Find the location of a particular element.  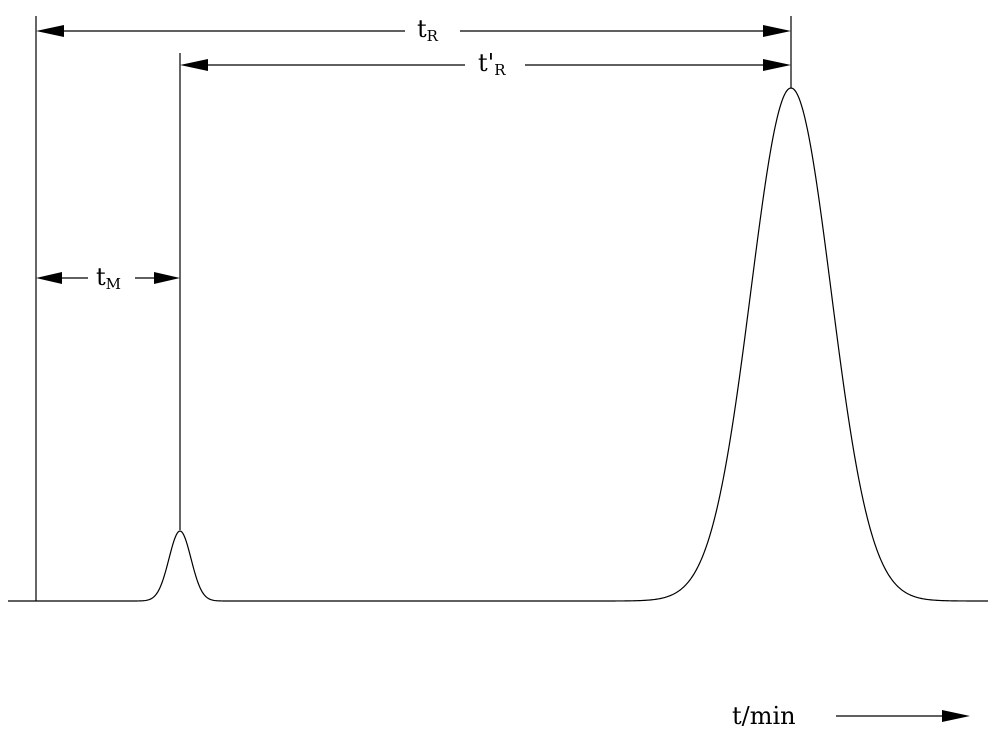

adjusted-retention-time-label-main: t' is located at coordinates (486, 63).